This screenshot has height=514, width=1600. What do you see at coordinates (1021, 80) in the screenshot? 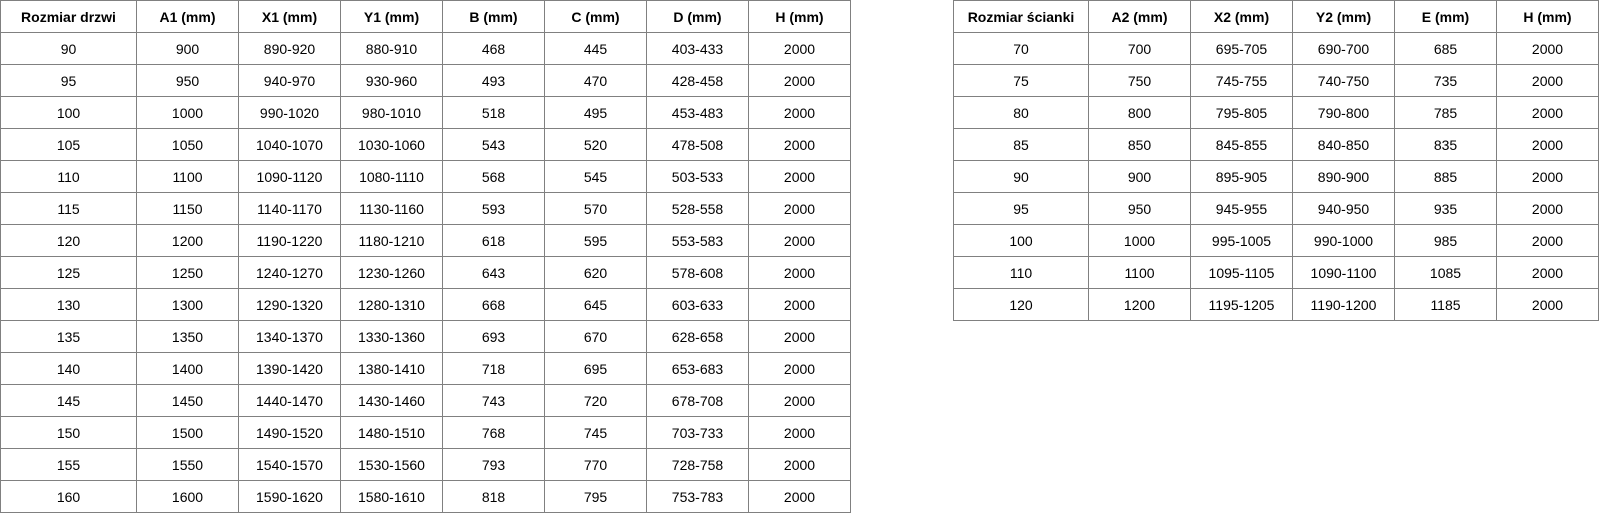
I see `table-cell: 75` at bounding box center [1021, 80].